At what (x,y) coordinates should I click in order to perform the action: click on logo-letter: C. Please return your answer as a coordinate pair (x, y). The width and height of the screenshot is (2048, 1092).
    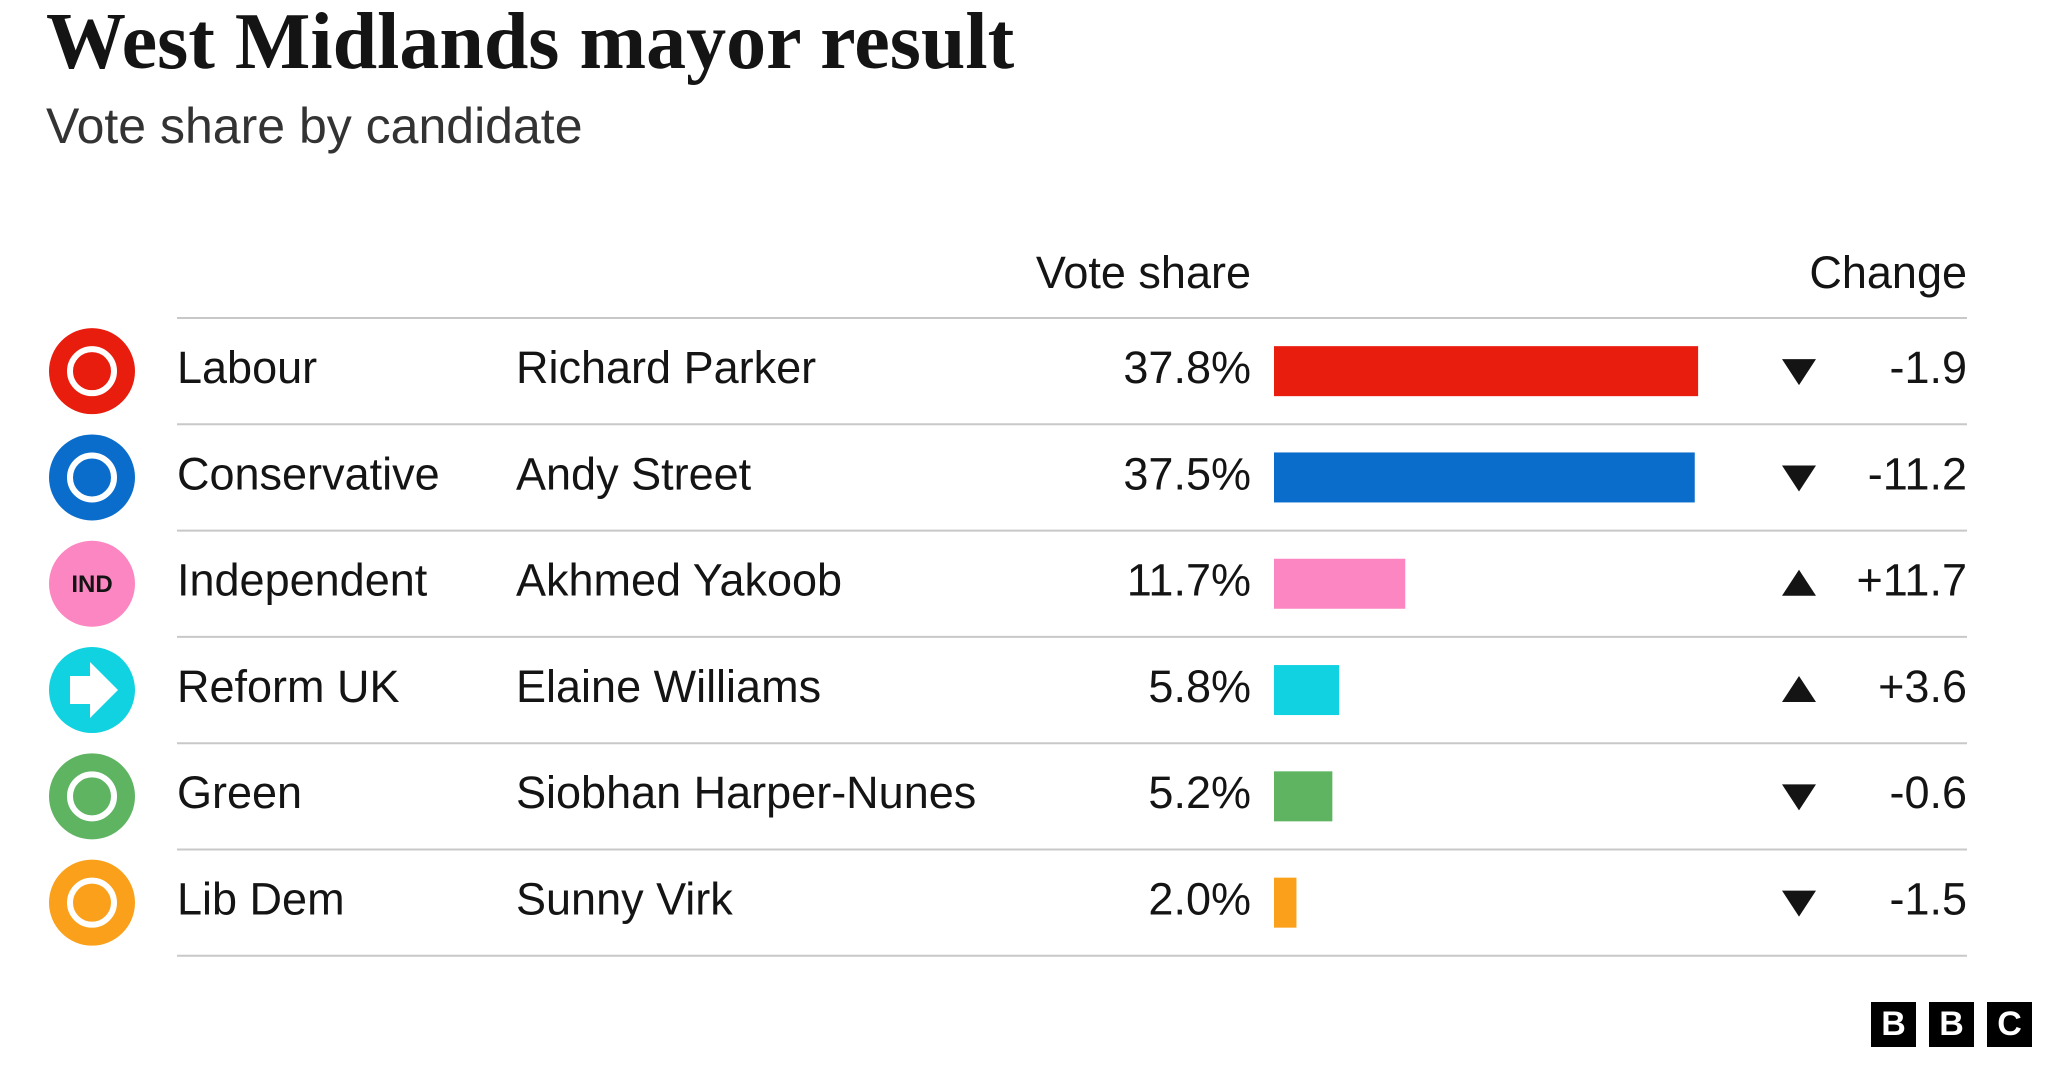
    Looking at the image, I should click on (2009, 1024).